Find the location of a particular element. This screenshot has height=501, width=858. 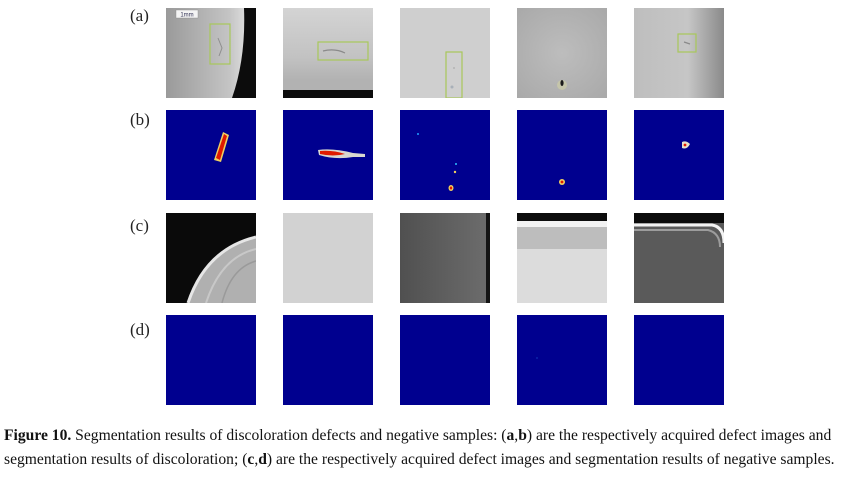

segmentation-b1 is located at coordinates (211, 155).